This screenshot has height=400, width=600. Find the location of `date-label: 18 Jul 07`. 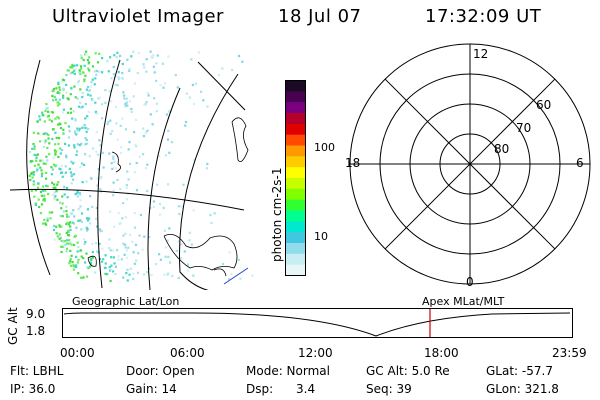

date-label: 18 Jul 07 is located at coordinates (320, 16).